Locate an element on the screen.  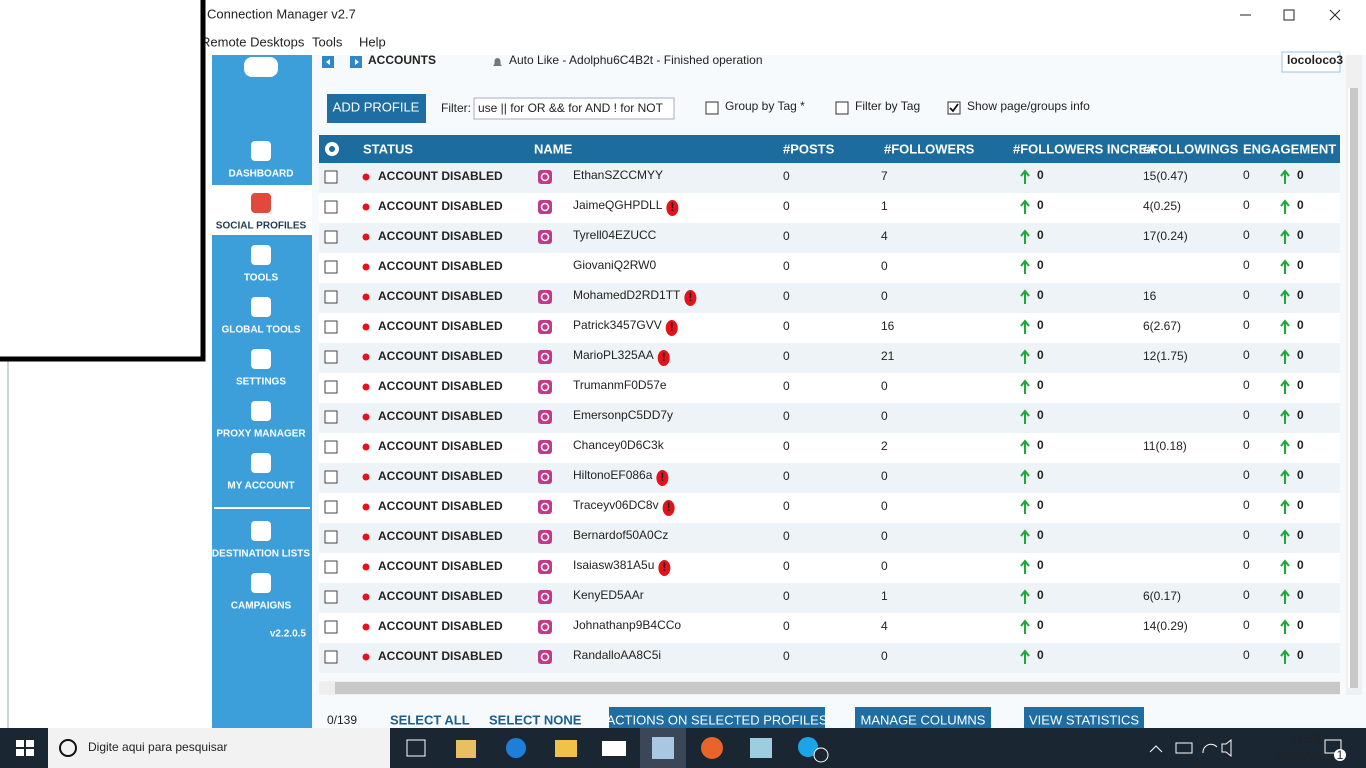
filter-input is located at coordinates (574, 108).